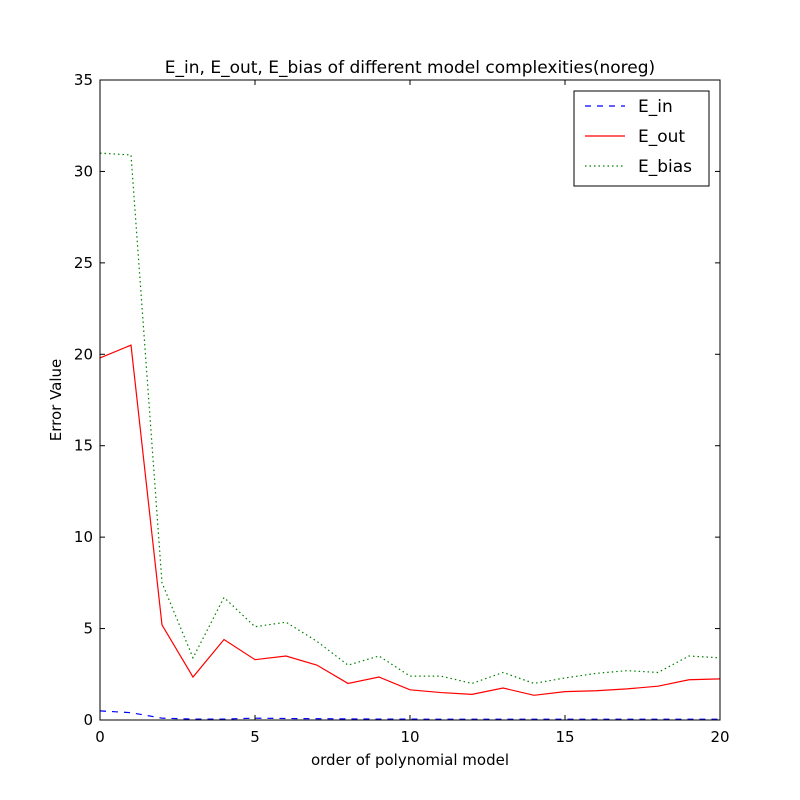 Image resolution: width=800 pixels, height=800 pixels. I want to click on legend: E_in E_out E_bias, so click(641, 138).